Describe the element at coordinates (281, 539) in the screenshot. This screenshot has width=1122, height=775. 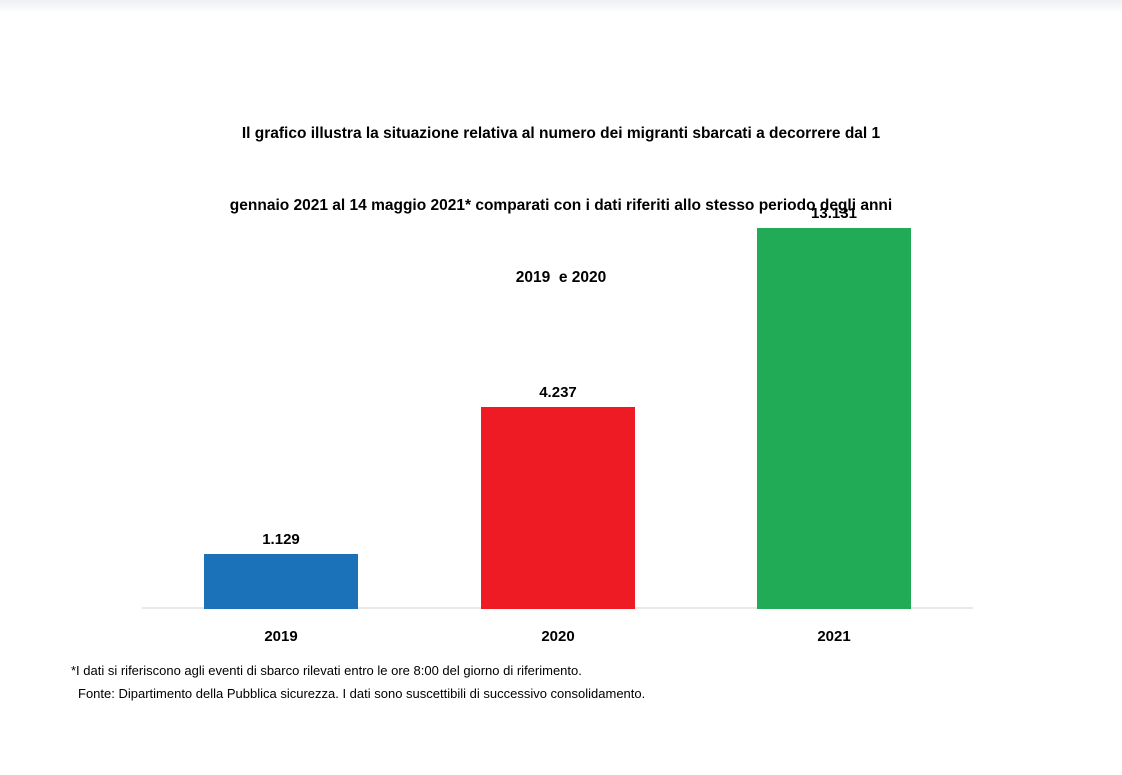
I see `bar-value-label-2019: 1.129` at that location.